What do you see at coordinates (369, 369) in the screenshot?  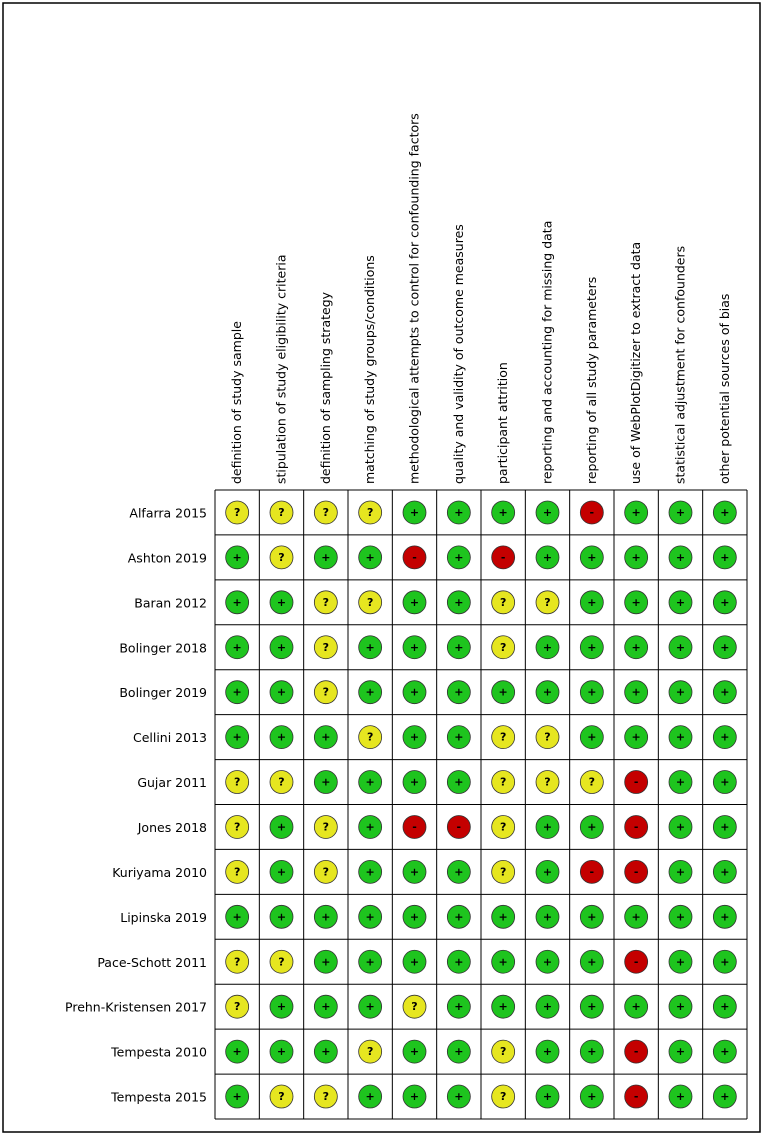 I see `column-header: matching of study groups/conditions` at bounding box center [369, 369].